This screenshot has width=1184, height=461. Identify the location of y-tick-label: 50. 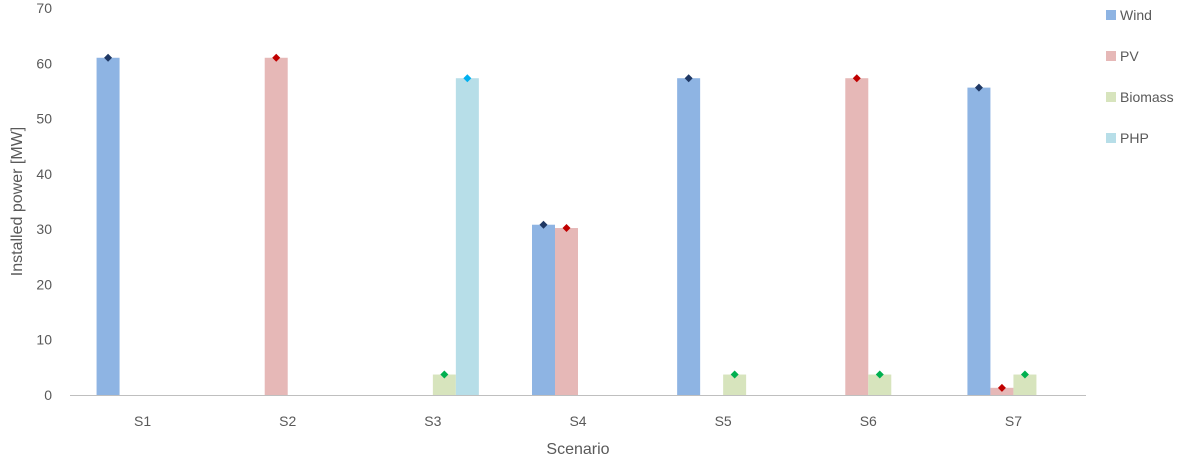
(44, 119).